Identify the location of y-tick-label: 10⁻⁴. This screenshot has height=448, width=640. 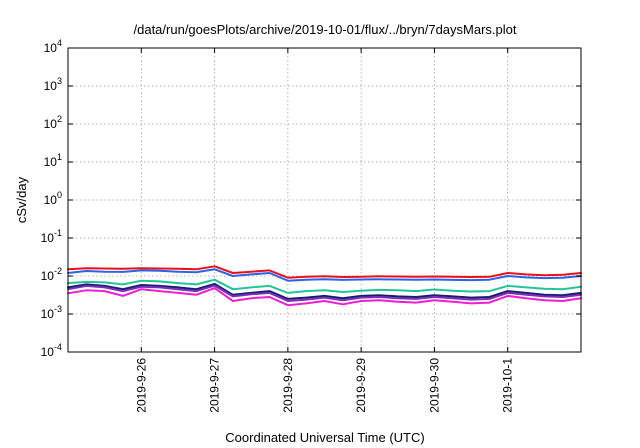
(51, 350).